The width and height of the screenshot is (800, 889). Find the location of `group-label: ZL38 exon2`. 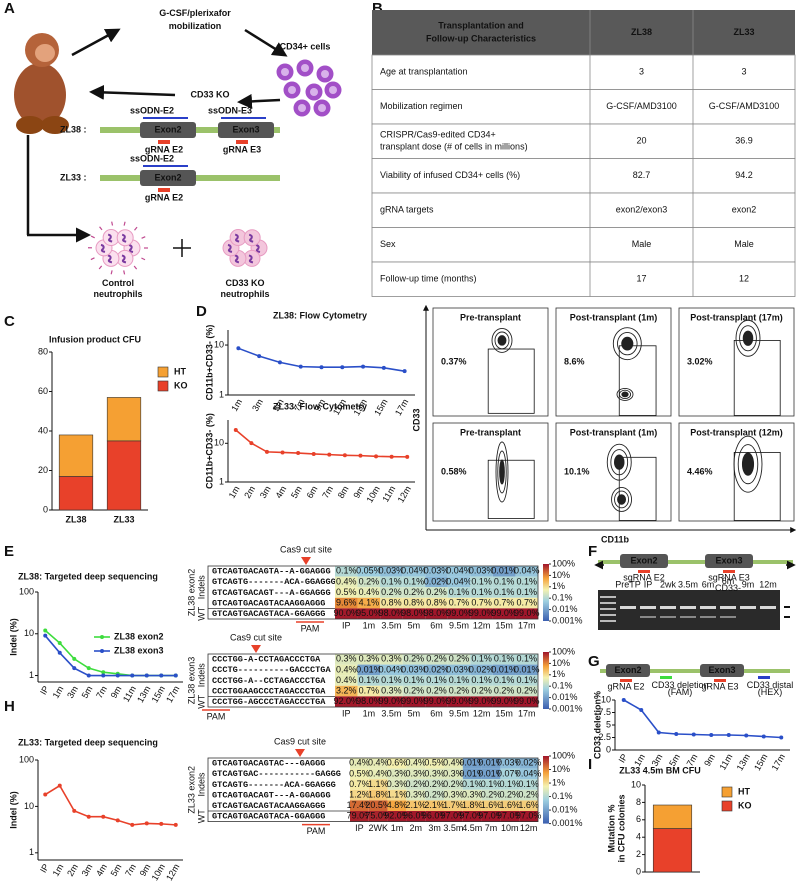

group-label: ZL38 exon2 is located at coordinates (191, 593).